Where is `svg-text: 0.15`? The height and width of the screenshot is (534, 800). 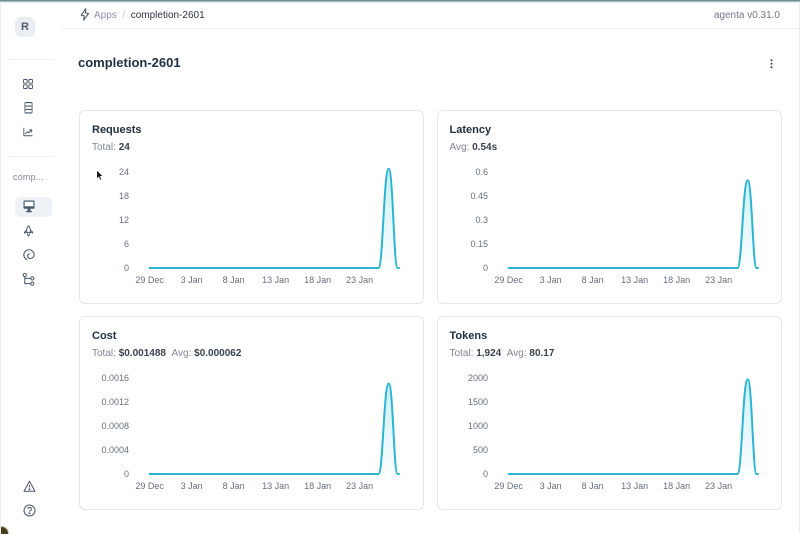 svg-text: 0.15 is located at coordinates (479, 244).